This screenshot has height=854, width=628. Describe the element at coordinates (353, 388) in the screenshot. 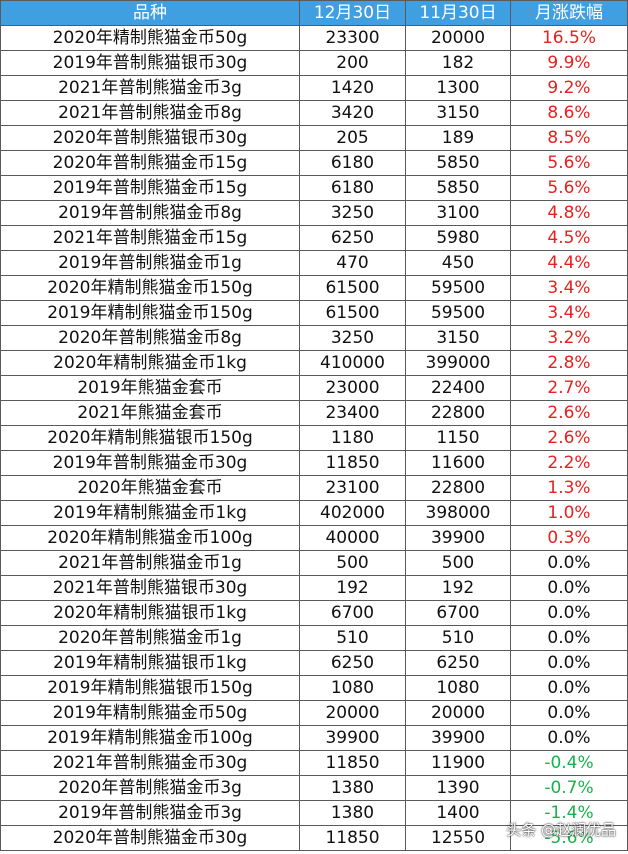

I see `cell-dec30: 23000` at that location.